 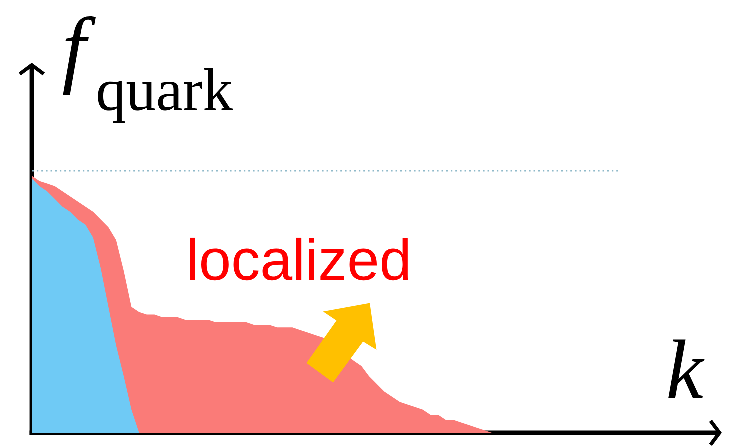 What do you see at coordinates (148, 70) in the screenshot?
I see `y-axis-title: f$_{quark}$` at bounding box center [148, 70].